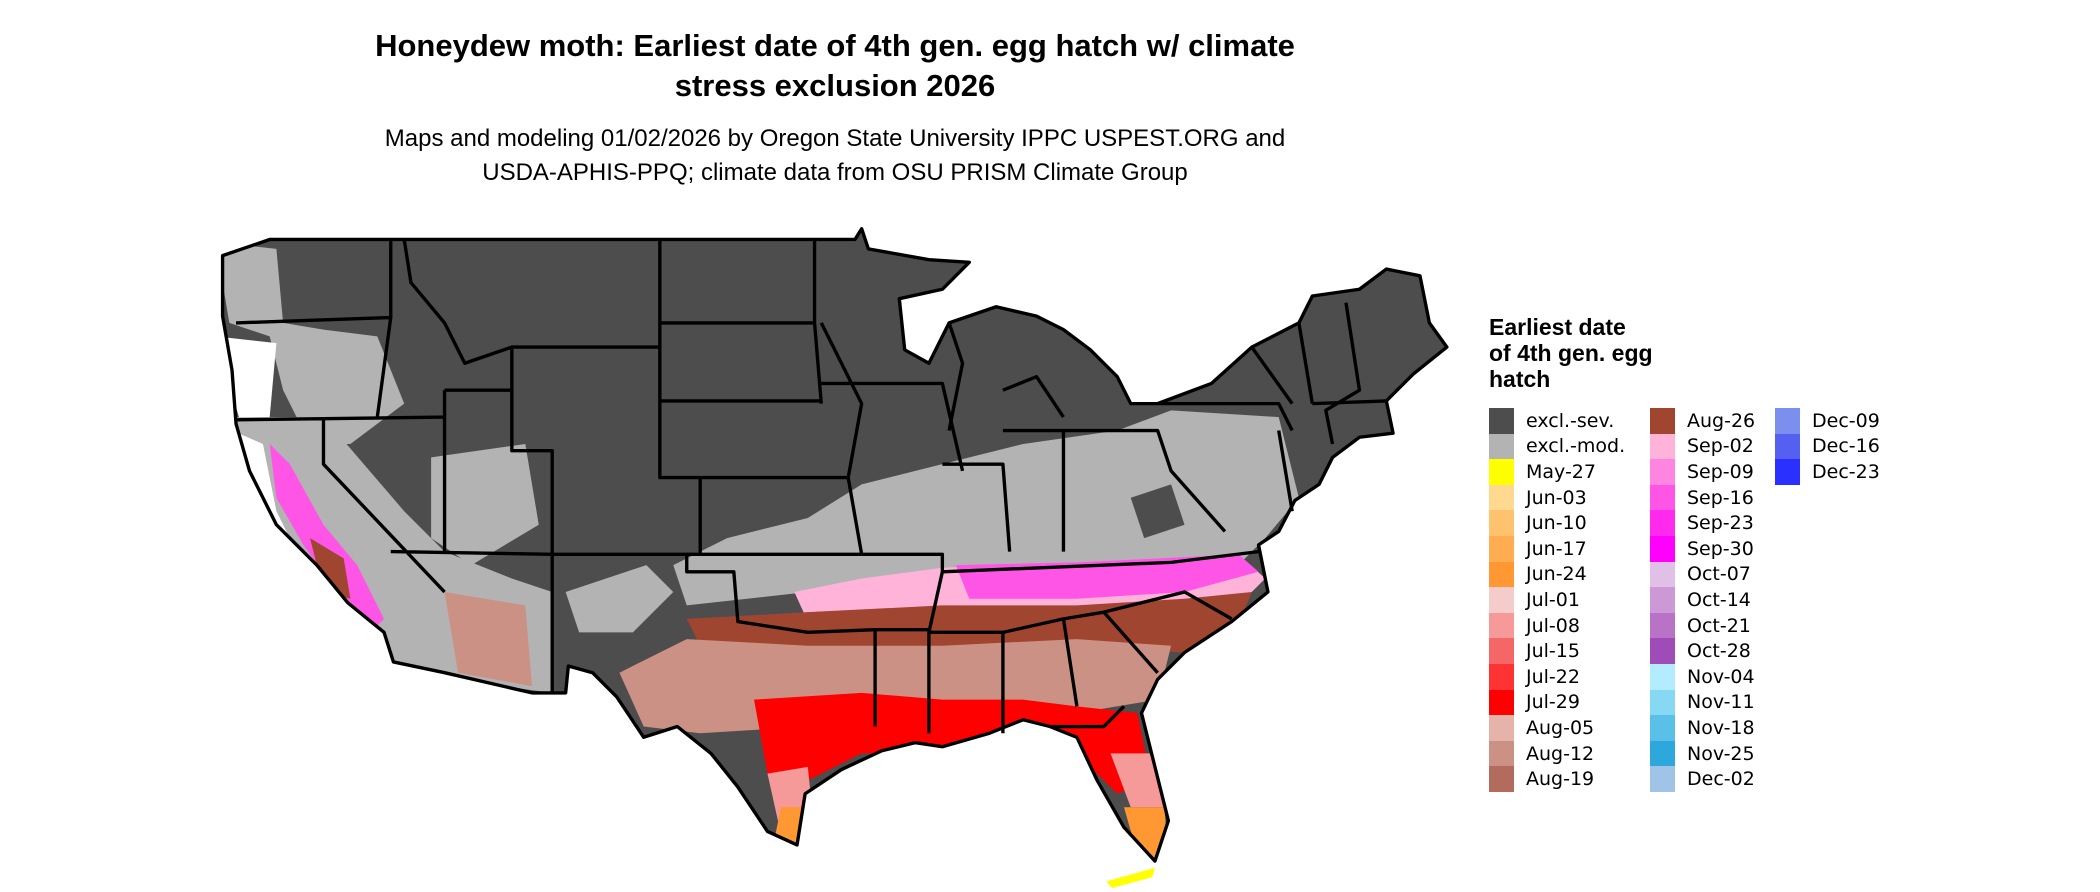  Describe the element at coordinates (1702, 728) in the screenshot. I see `legend-item: Nov-18` at that location.